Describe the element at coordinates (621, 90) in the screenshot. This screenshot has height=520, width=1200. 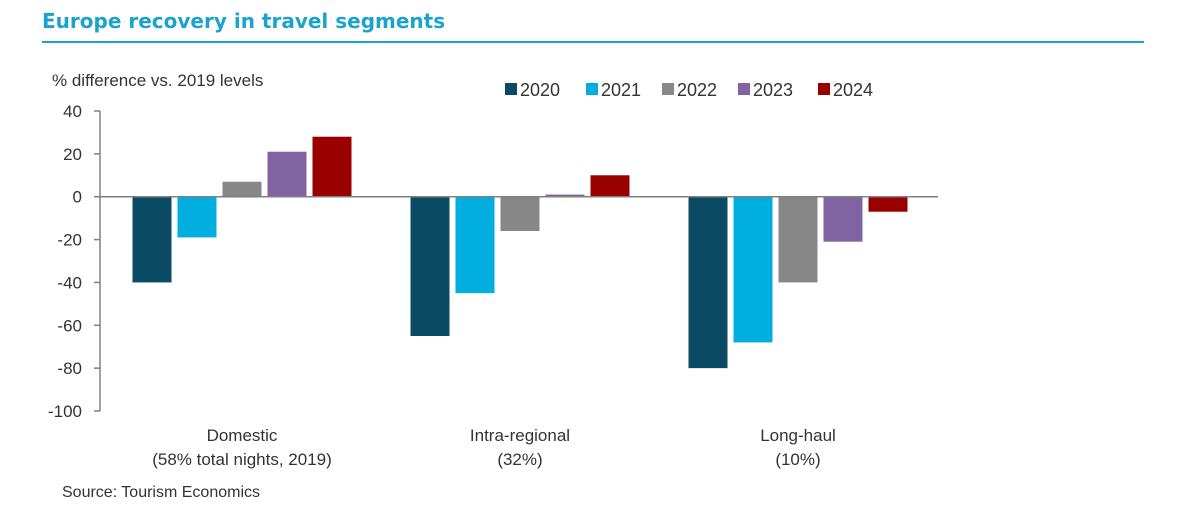
I see `legend-label-2021: 2021` at that location.